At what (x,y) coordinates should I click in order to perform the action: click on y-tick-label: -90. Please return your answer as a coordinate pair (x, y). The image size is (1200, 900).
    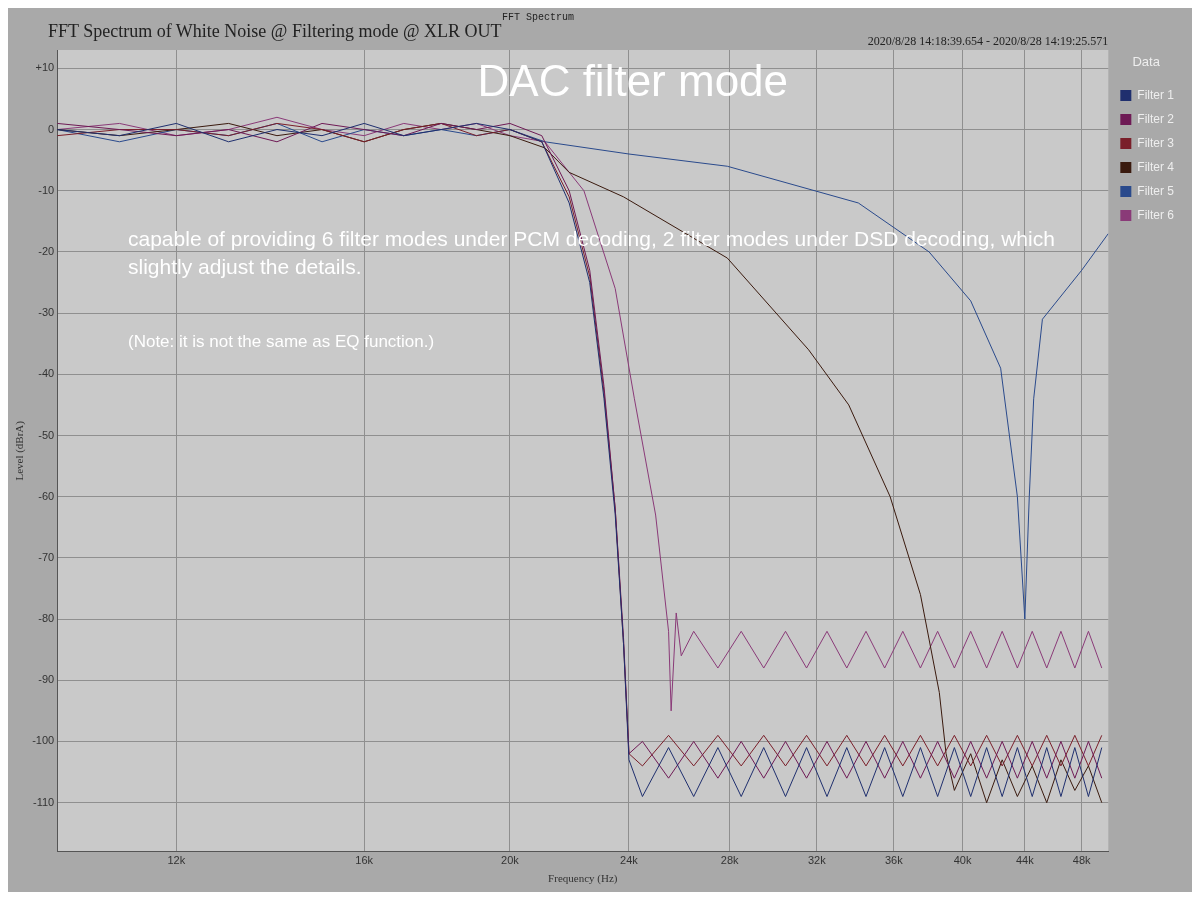
    Looking at the image, I should click on (46, 679).